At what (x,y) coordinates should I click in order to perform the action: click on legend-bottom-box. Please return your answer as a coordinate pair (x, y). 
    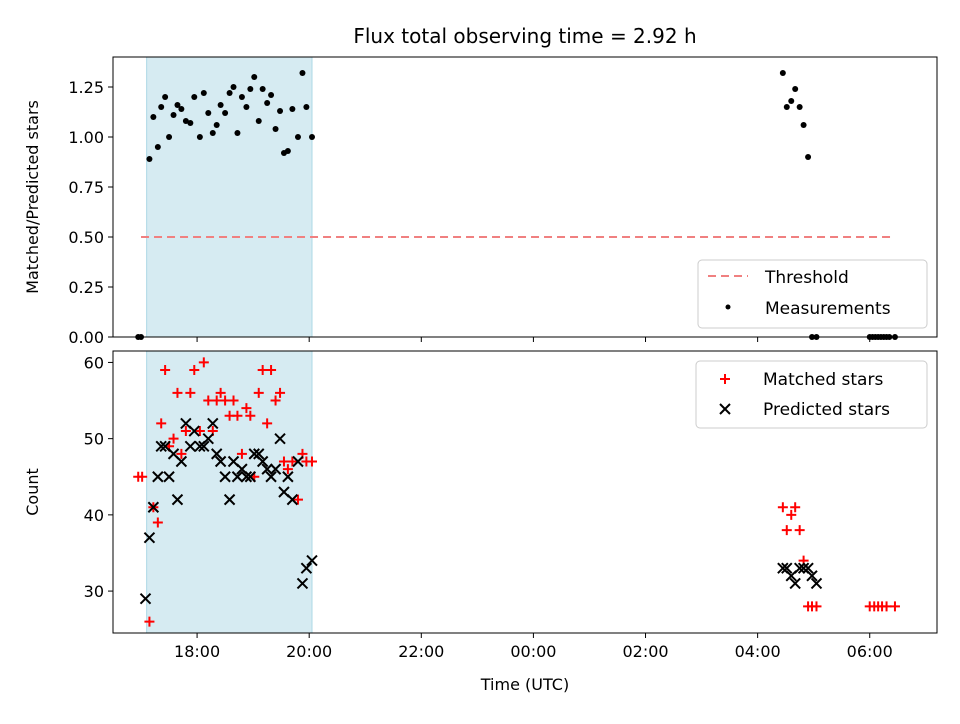
    Looking at the image, I should click on (811, 394).